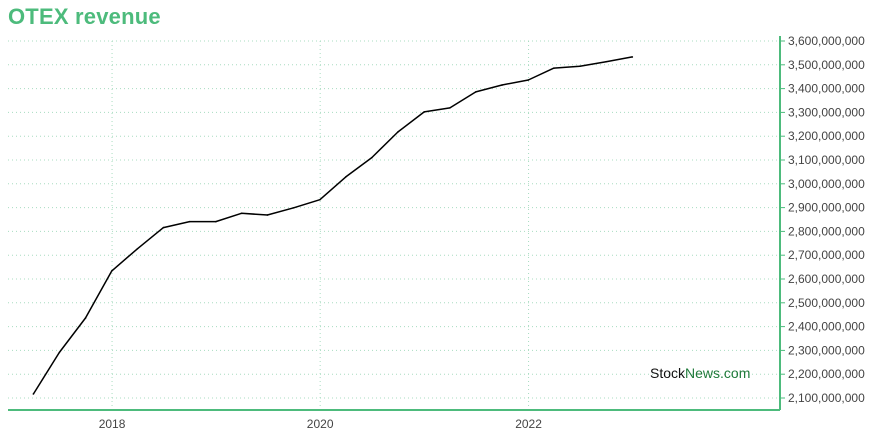 The width and height of the screenshot is (880, 440). What do you see at coordinates (826, 89) in the screenshot?
I see `y-tick-label: 3,400,000,000` at bounding box center [826, 89].